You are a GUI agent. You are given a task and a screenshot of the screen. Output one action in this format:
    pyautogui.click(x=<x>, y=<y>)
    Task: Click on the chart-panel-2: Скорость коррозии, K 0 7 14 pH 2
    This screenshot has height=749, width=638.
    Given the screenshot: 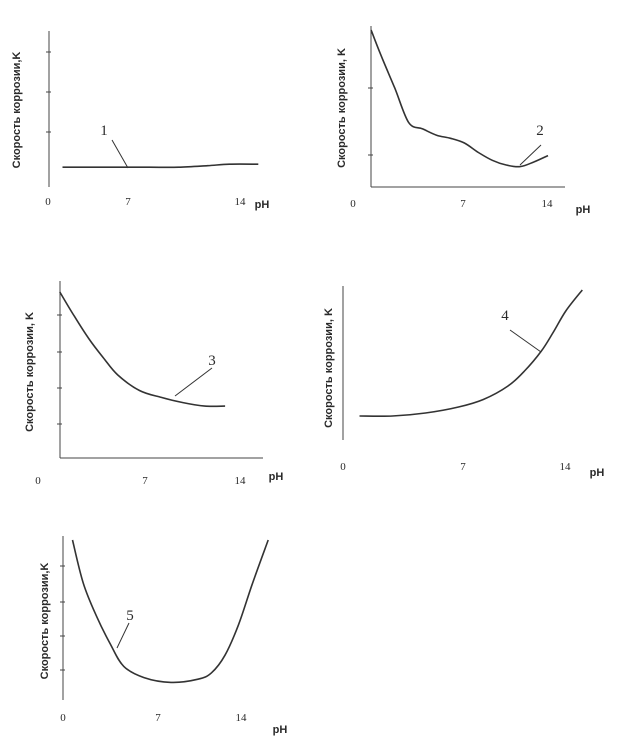 What is the action you would take?
    pyautogui.click(x=463, y=121)
    